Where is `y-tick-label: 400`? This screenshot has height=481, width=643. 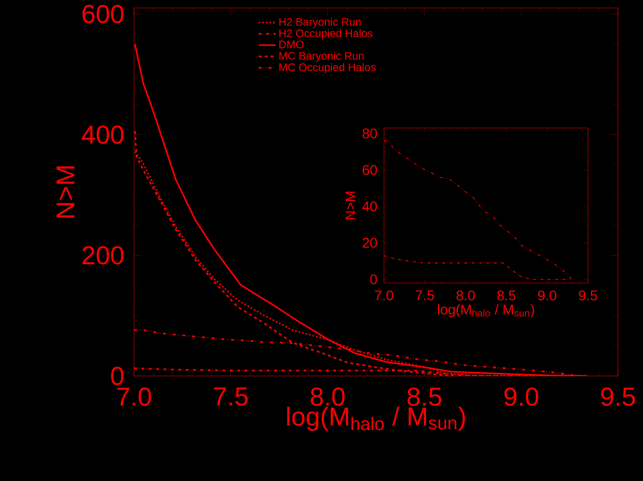
y-tick-label: 400 is located at coordinates (103, 135).